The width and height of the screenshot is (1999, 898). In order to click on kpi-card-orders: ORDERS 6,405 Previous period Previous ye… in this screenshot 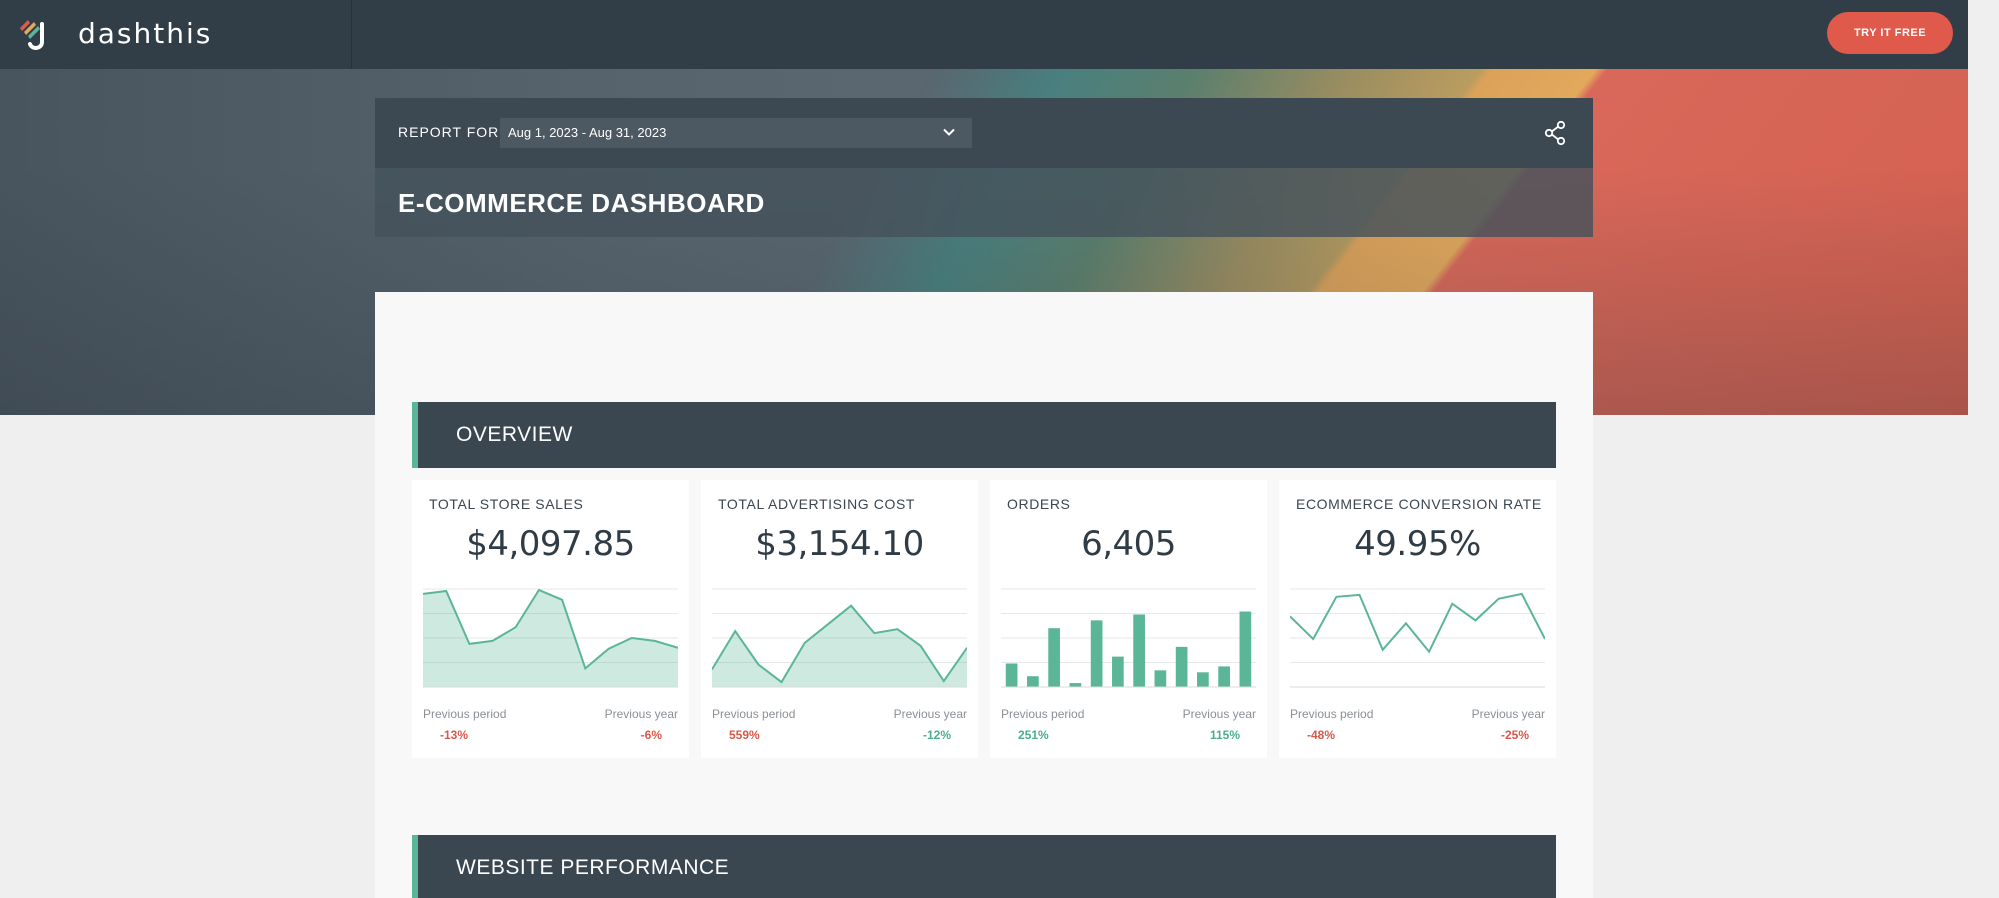, I will do `click(1128, 619)`.